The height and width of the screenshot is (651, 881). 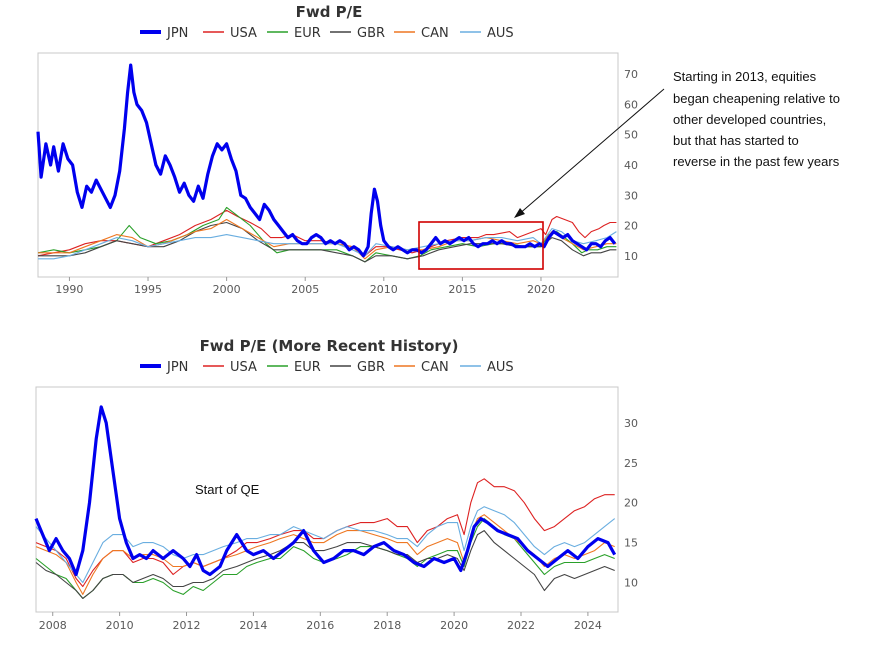 What do you see at coordinates (588, 625) in the screenshot?
I see `x-tick-label: 2024` at bounding box center [588, 625].